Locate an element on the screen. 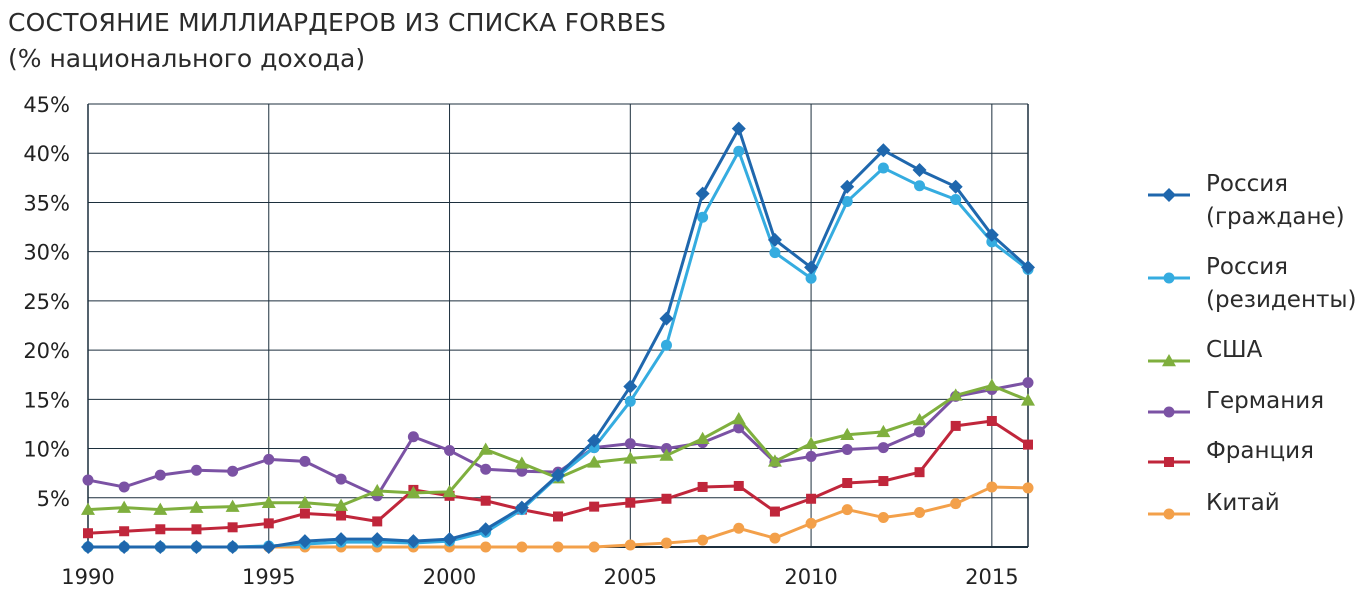 This screenshot has height=601, width=1370. x-tick-label: 2010 is located at coordinates (810, 577).